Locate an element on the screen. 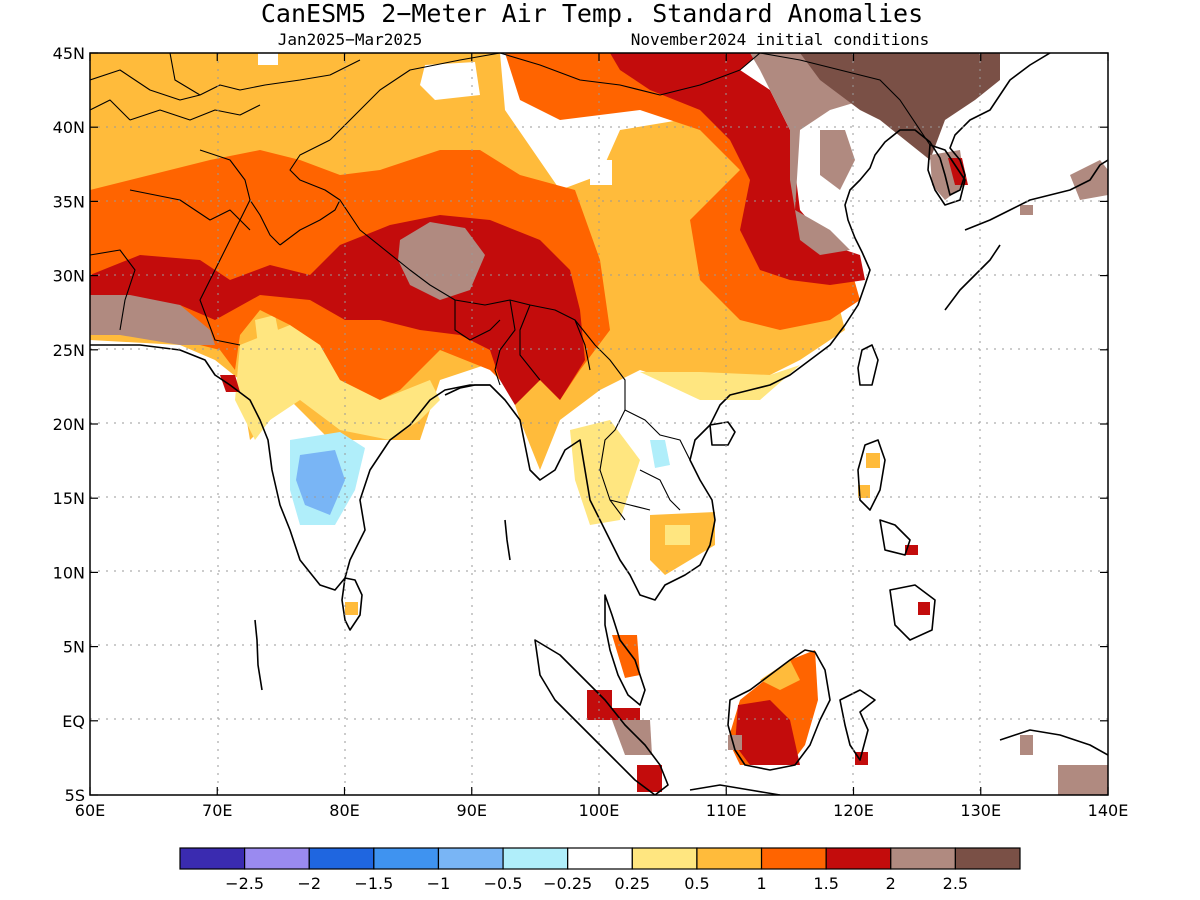  colorbar-labels: −2.5 −2 −1.5 −1 −0.5 −0.25 0.25 0.5 1 1.5 2 2.5 is located at coordinates (596, 883).